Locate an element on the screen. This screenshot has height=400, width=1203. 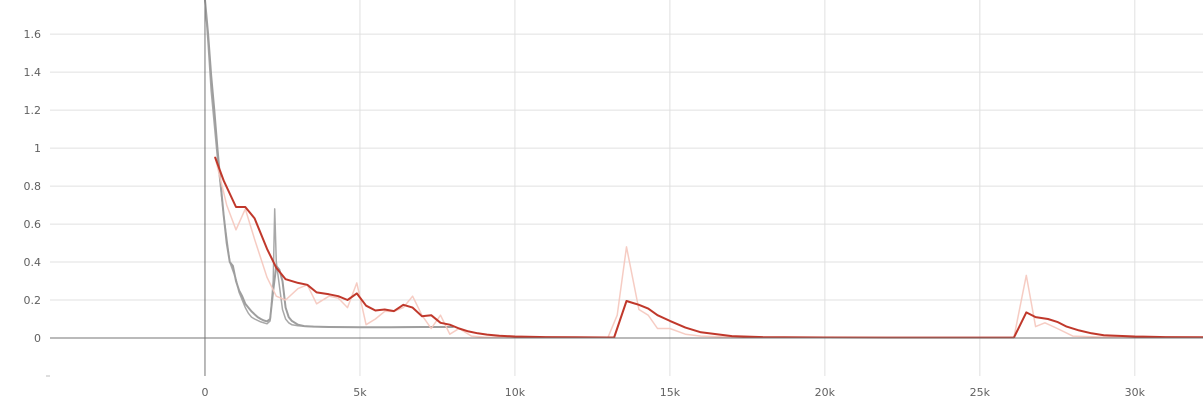
x-tick-label: 0 is located at coordinates (204, 392).